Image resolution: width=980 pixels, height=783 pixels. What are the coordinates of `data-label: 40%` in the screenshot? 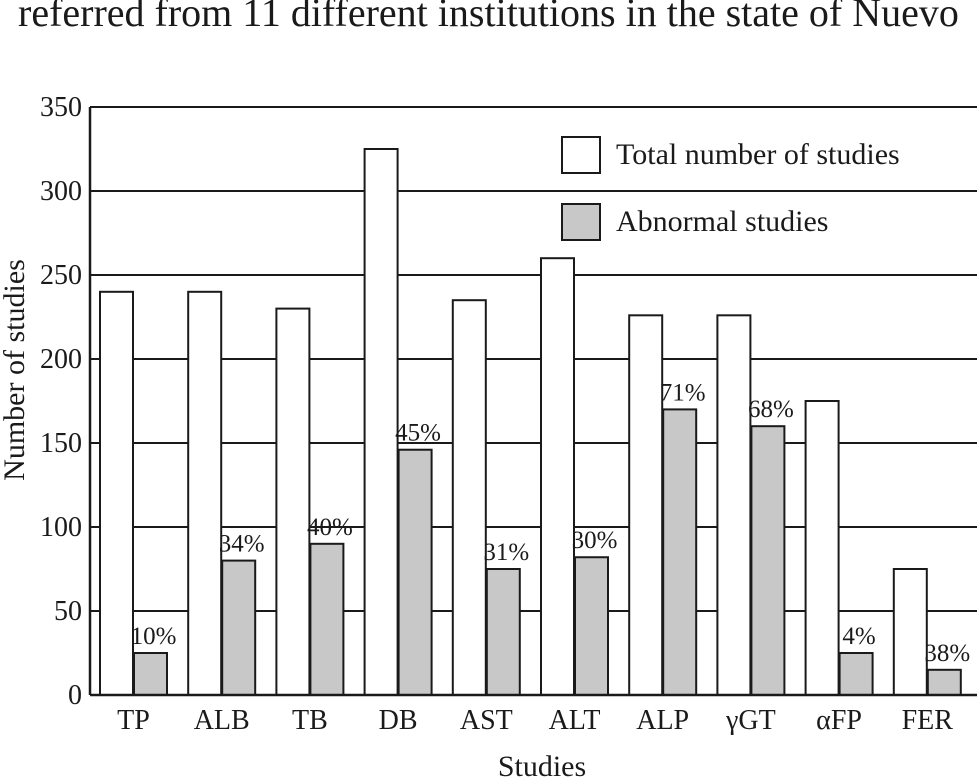 It's located at (330, 527).